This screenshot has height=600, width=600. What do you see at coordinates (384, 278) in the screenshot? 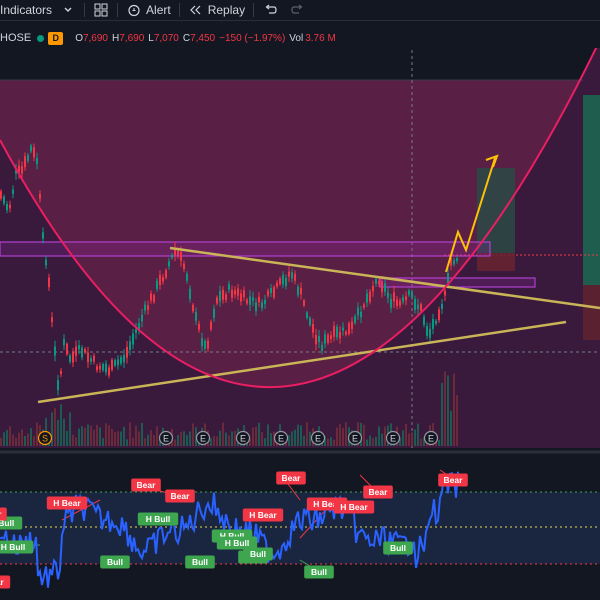
I see `upper-trendline` at bounding box center [384, 278].